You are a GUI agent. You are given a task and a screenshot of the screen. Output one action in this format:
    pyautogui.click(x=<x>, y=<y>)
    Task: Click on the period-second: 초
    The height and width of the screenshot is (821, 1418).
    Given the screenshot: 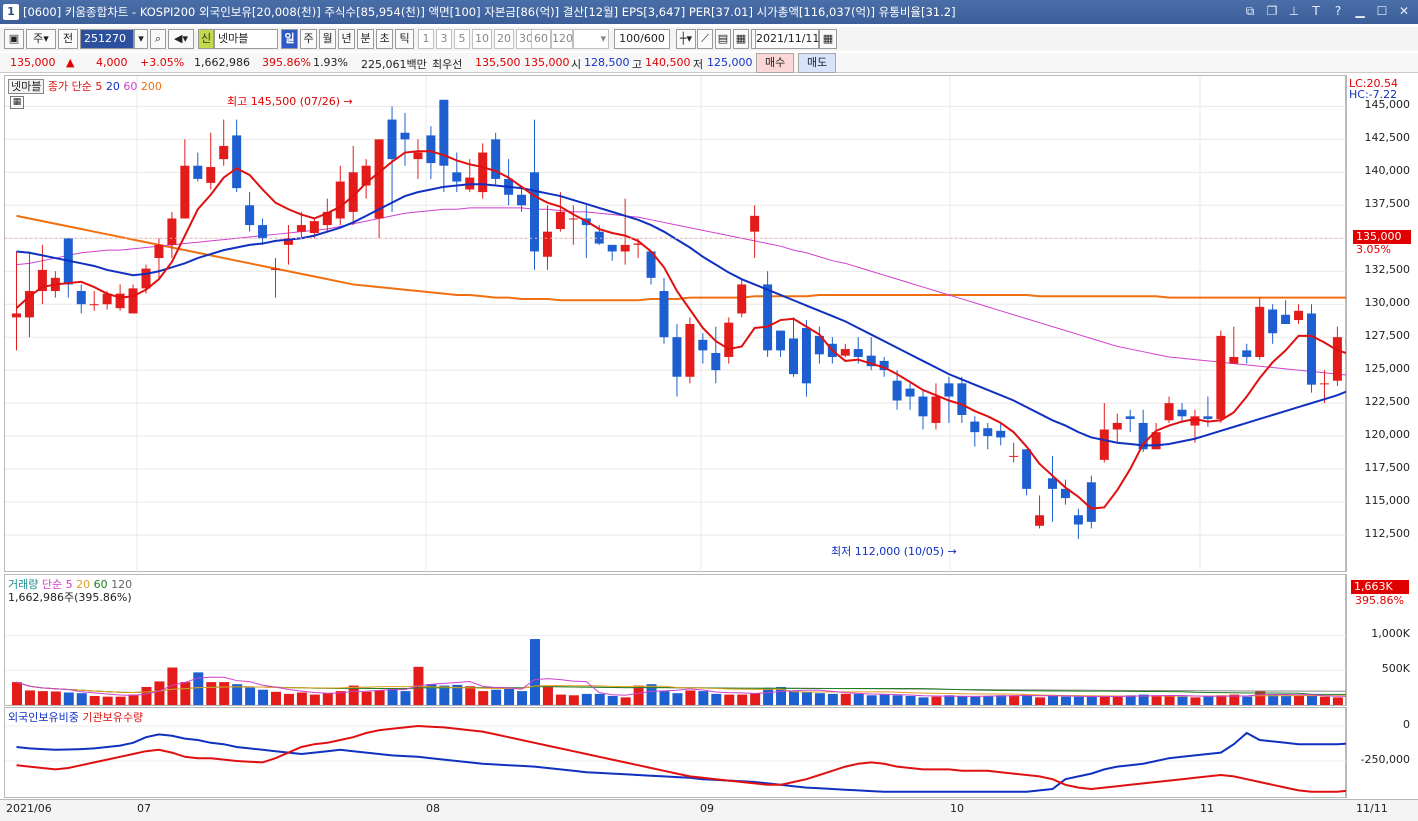 What is the action you would take?
    pyautogui.click(x=384, y=39)
    